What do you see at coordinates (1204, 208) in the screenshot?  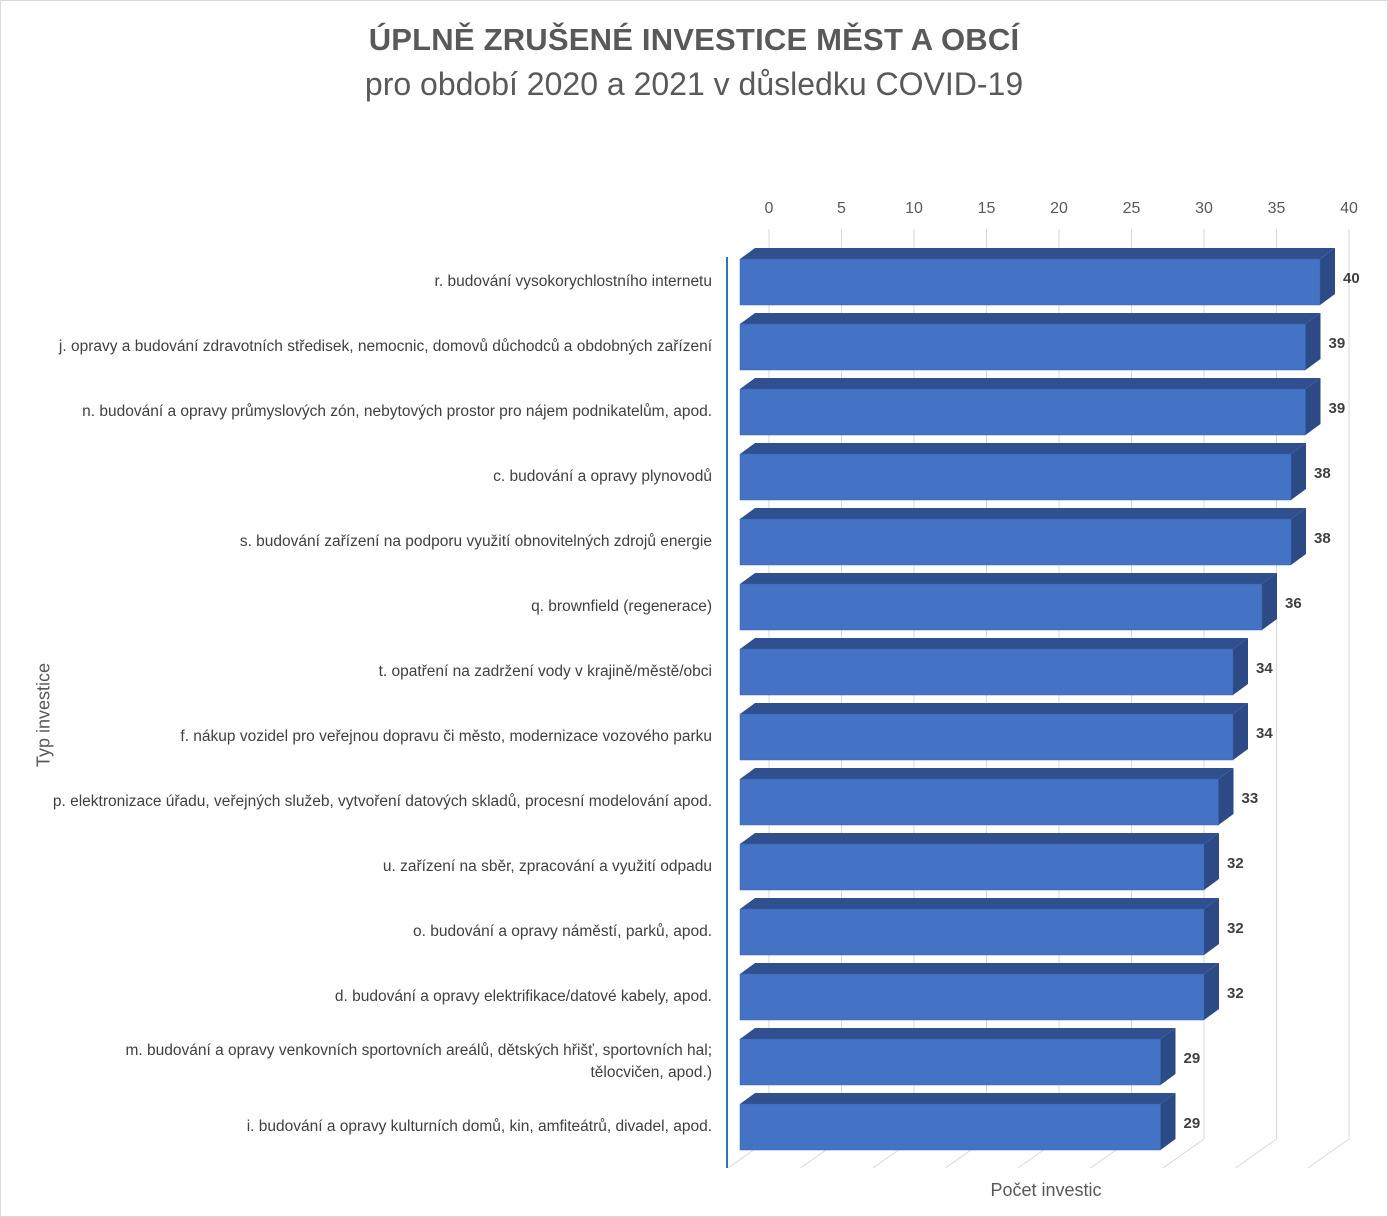 I see `x-tick-label: 30` at bounding box center [1204, 208].